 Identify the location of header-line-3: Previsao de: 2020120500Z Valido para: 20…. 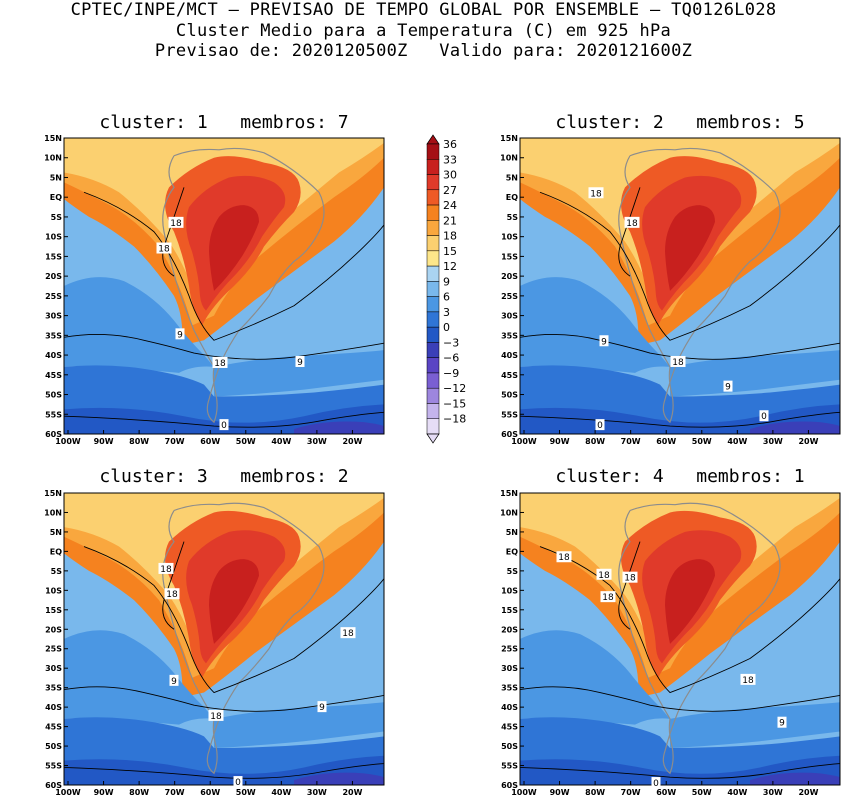
(423, 51).